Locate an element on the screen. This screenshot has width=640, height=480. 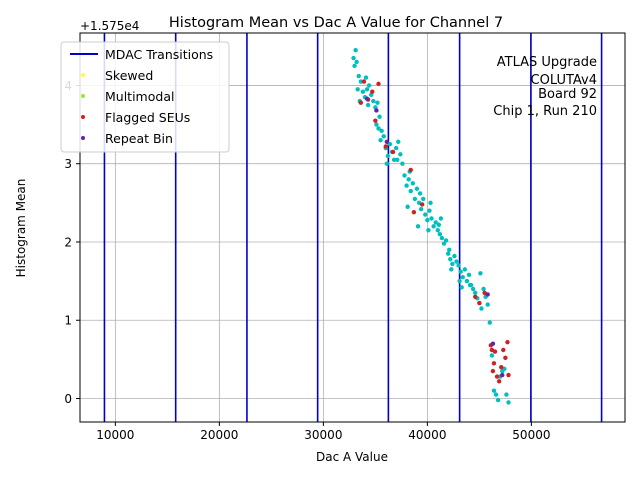
series-repeat-bin is located at coordinates (434, 237).